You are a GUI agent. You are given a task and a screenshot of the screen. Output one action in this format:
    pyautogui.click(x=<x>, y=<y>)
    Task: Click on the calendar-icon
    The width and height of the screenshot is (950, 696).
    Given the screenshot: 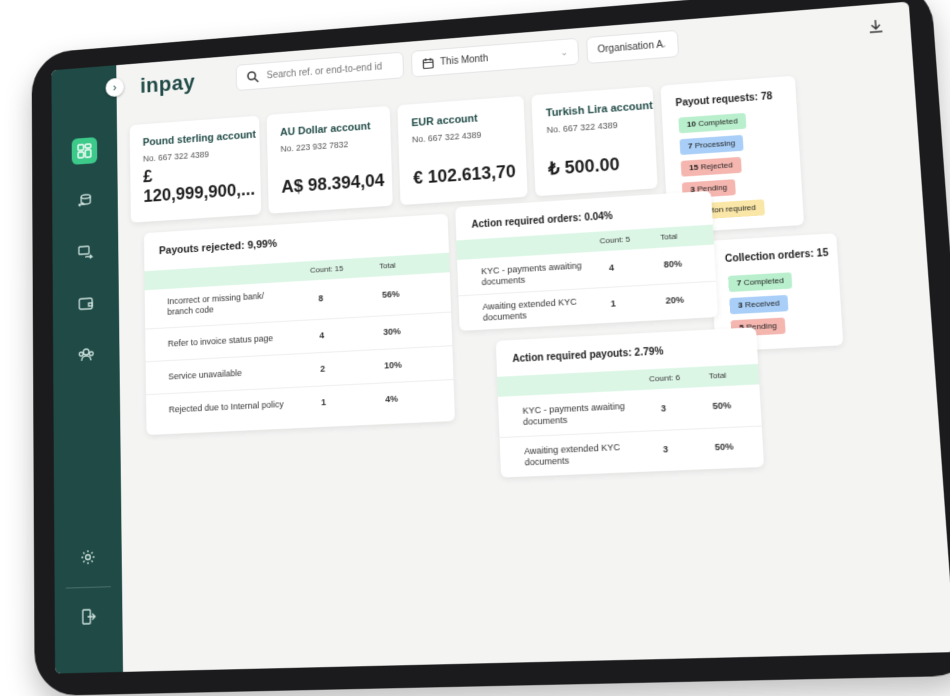 What is the action you would take?
    pyautogui.click(x=428, y=62)
    